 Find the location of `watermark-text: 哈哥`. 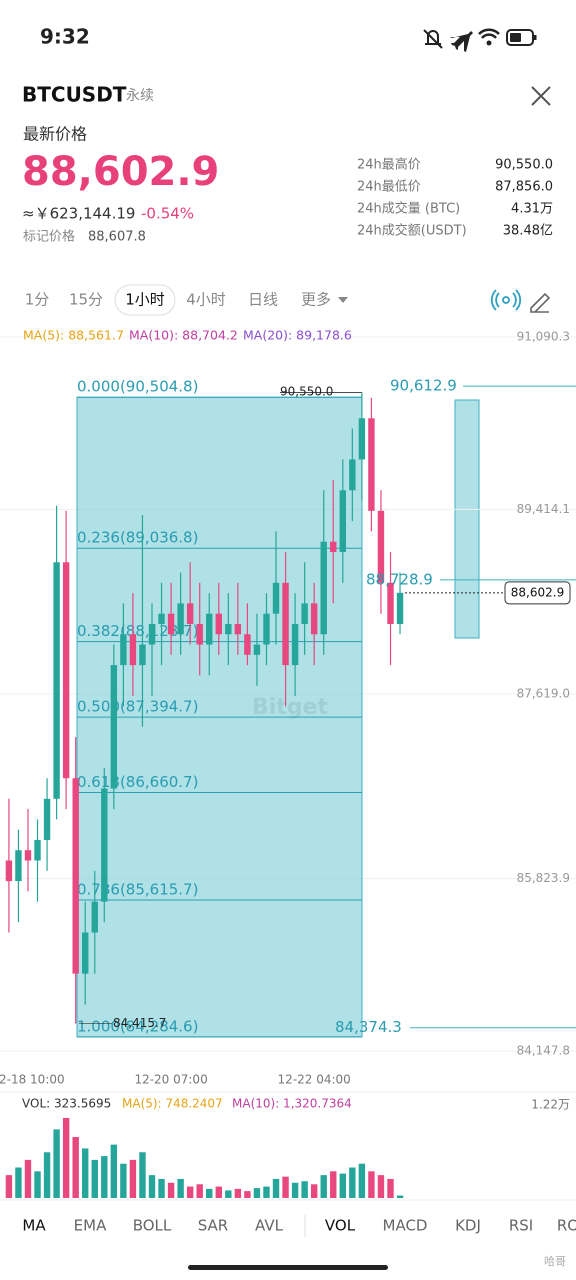

watermark-text: 哈哥 is located at coordinates (555, 1261).